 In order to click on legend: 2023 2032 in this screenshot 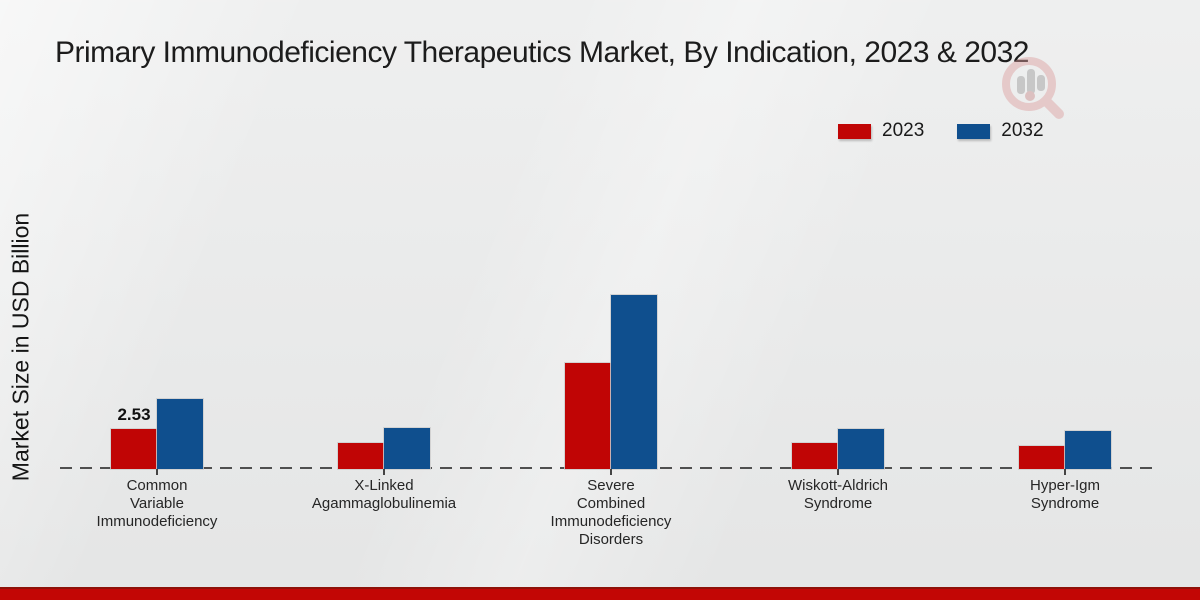, I will do `click(941, 131)`.